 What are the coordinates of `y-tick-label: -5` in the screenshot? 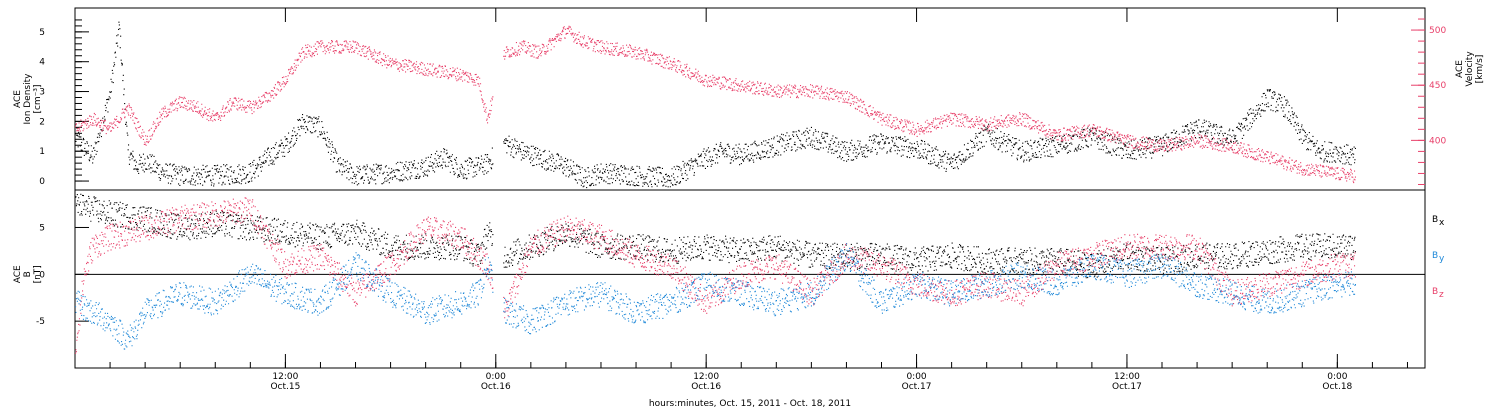 It's located at (40, 322).